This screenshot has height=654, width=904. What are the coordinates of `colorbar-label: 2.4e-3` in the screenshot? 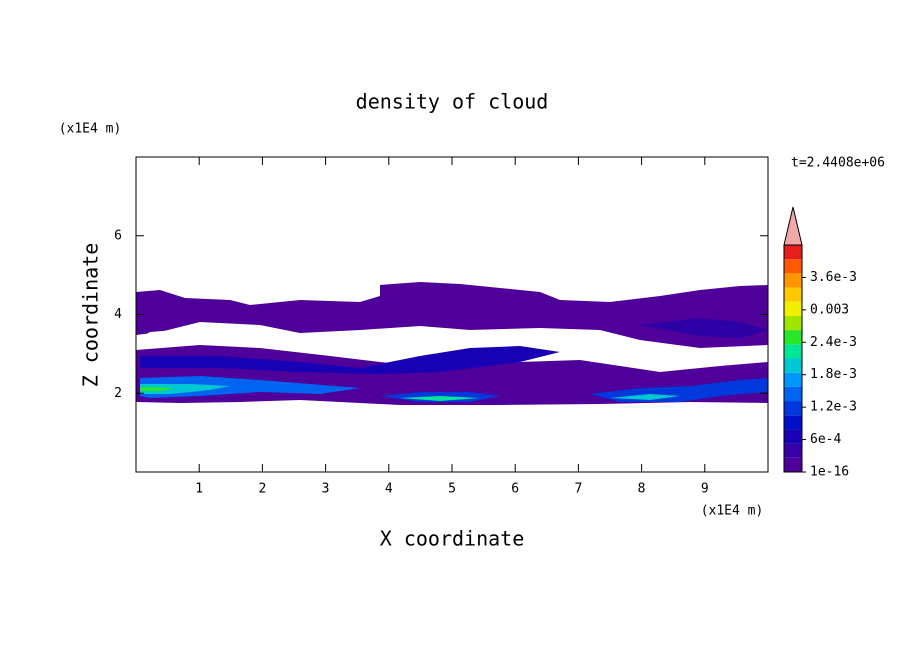 It's located at (833, 342).